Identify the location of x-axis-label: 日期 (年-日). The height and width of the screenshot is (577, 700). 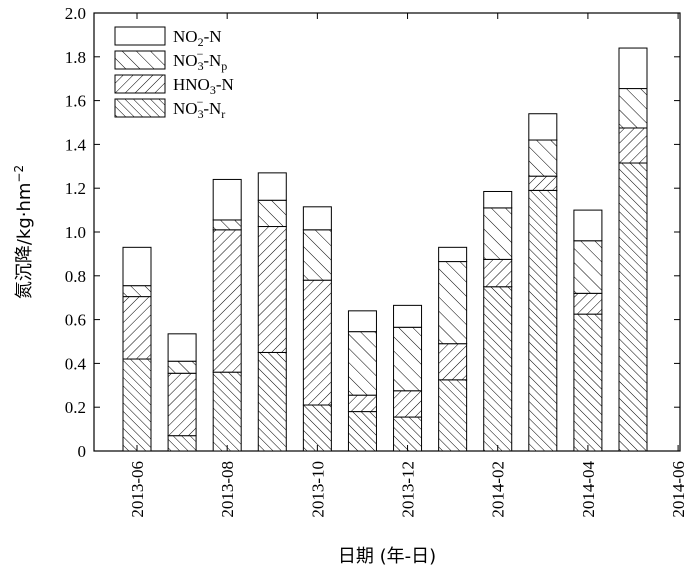
(387, 556).